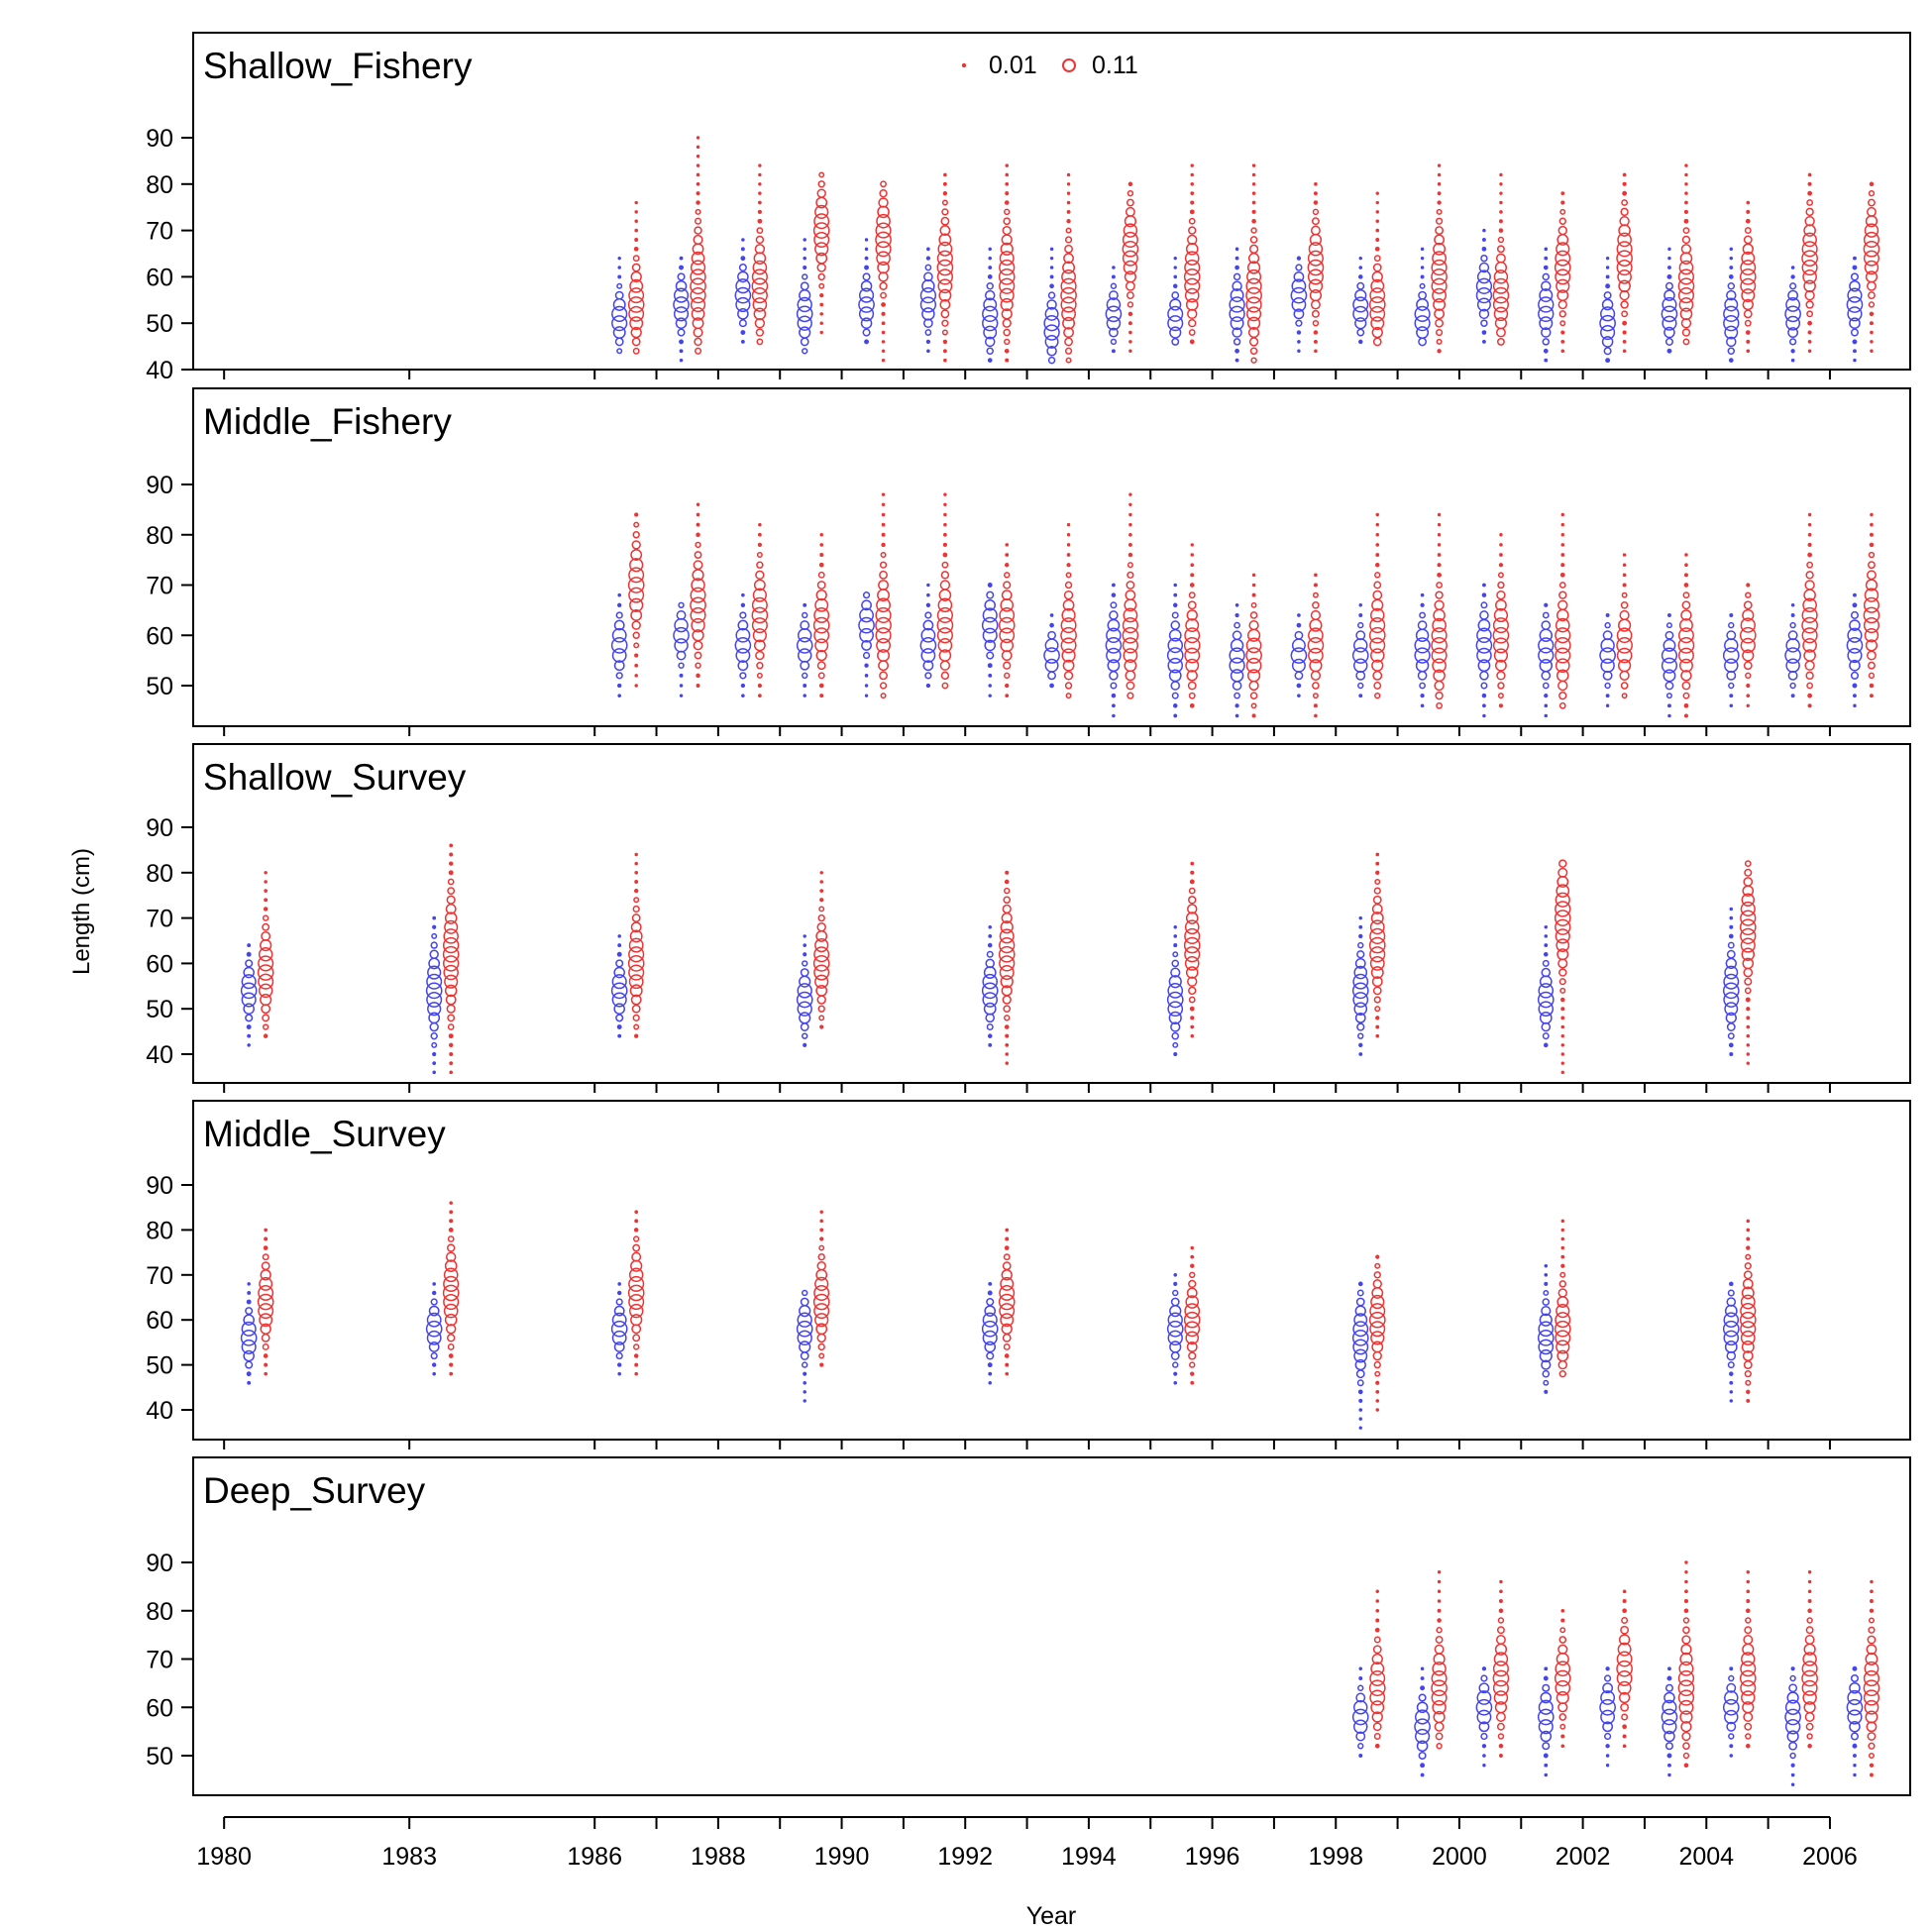  I want to click on male-column-2005, so click(1809, 610).